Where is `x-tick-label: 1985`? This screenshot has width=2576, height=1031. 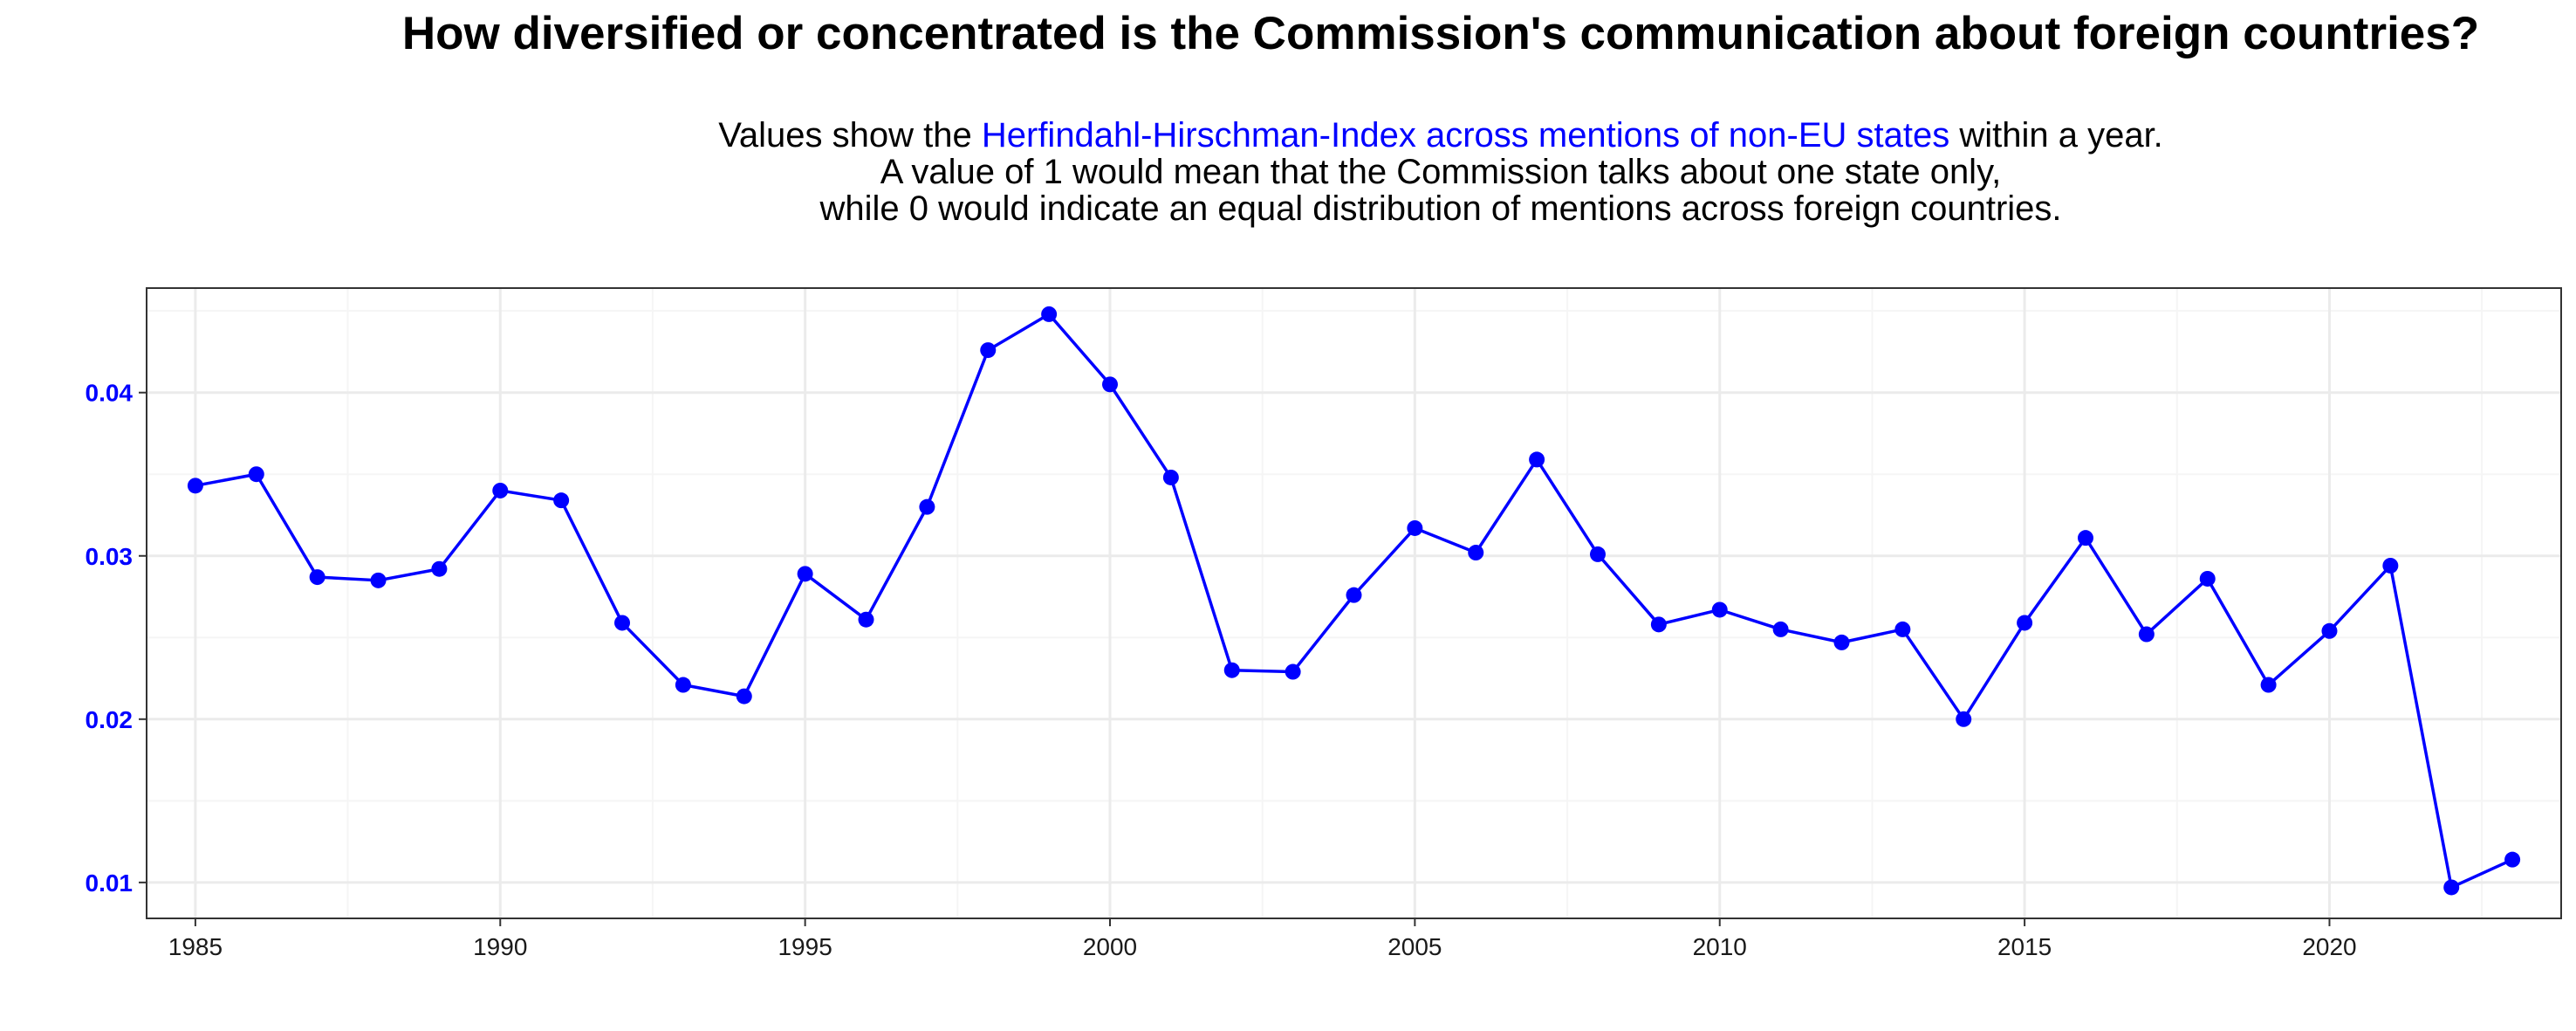
x-tick-label: 1985 is located at coordinates (195, 946).